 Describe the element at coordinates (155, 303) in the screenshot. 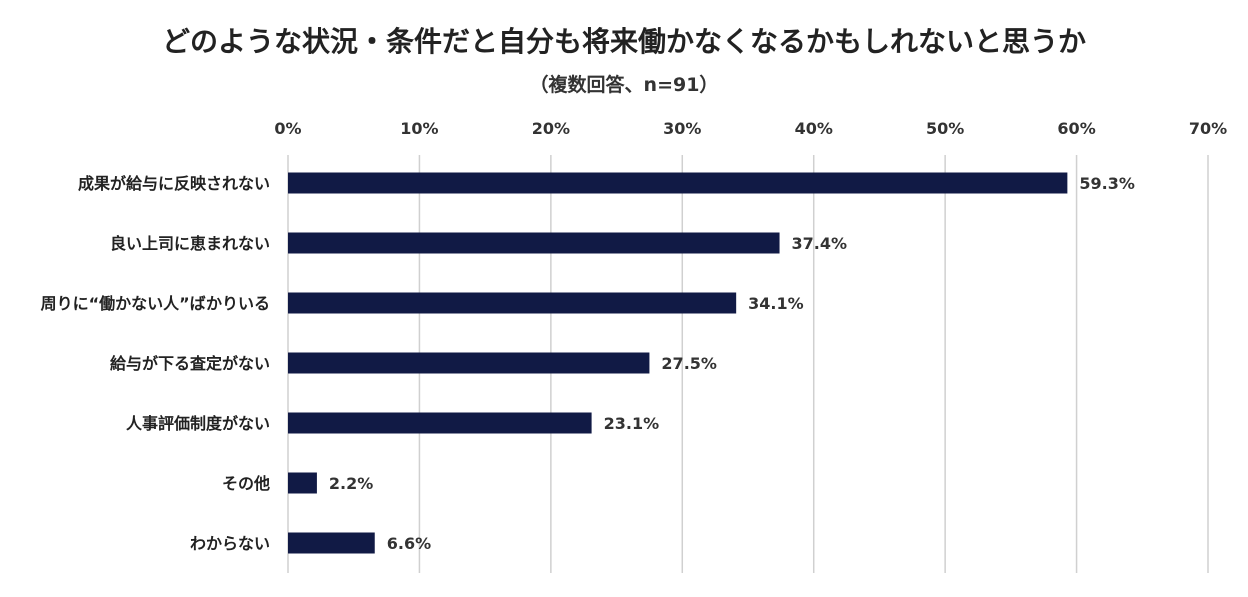

I see `category-label-2: 周りに“働かない人”ばかりいる` at that location.